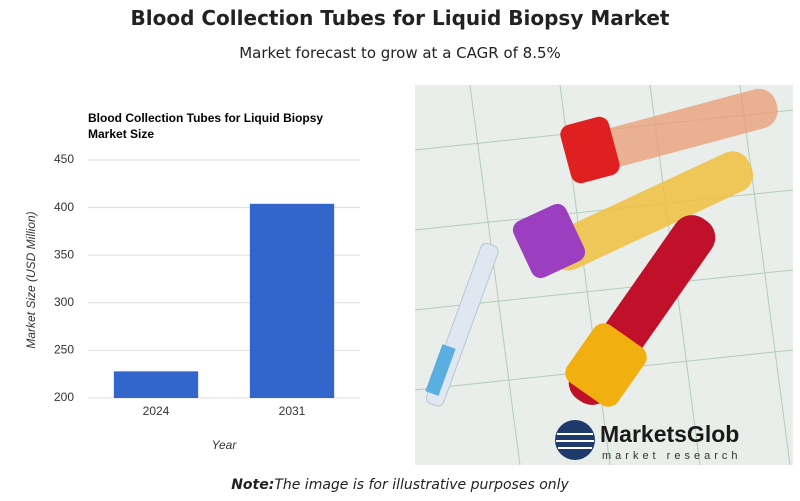 This screenshot has height=501, width=800. I want to click on x-axis-label: Year, so click(225, 445).